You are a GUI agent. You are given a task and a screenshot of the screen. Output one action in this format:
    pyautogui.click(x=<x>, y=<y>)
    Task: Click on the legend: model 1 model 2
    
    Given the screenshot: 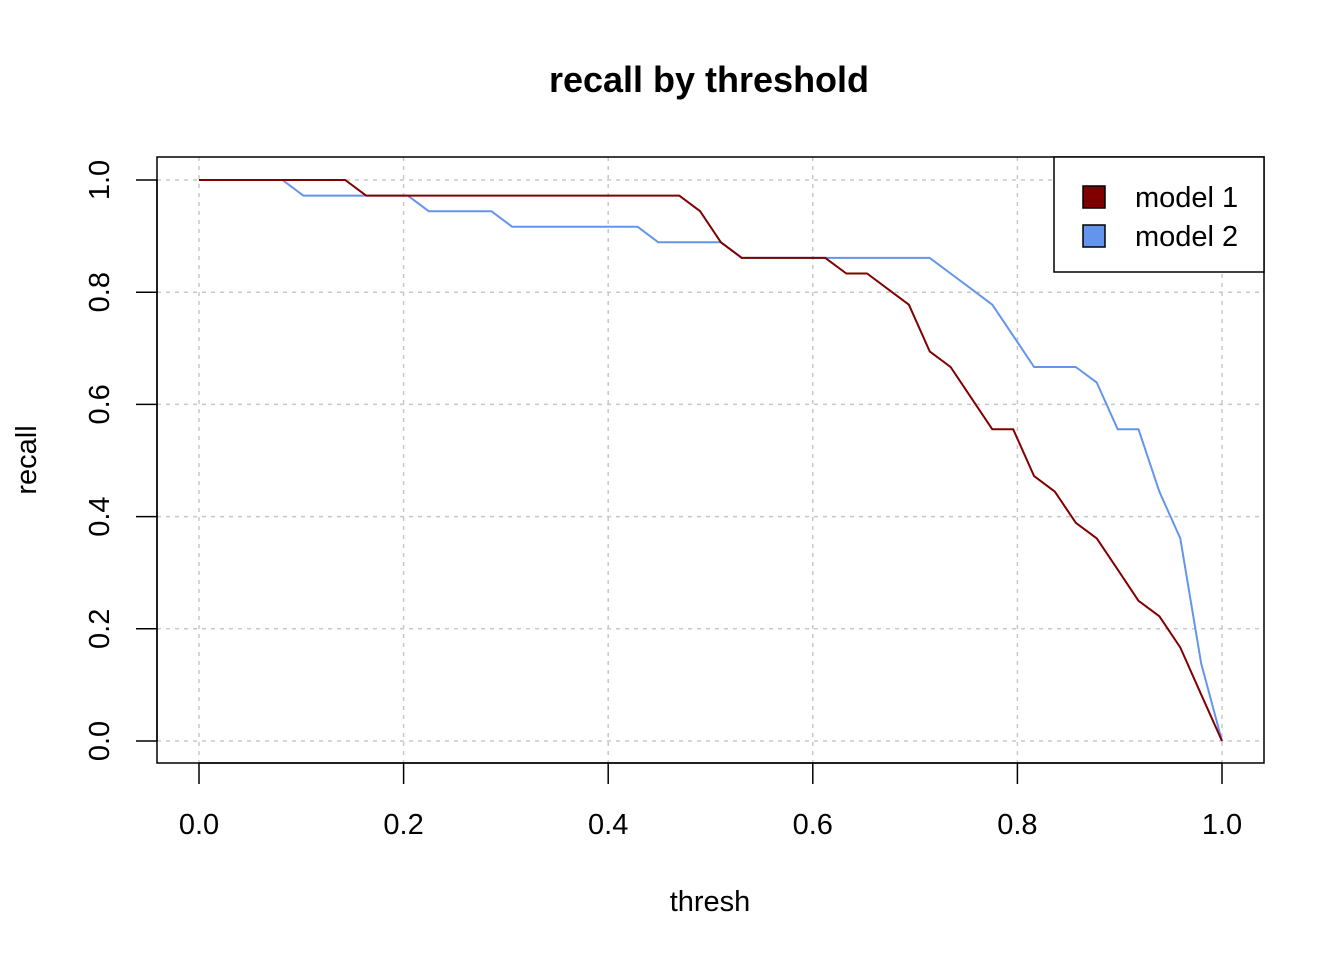 What is the action you would take?
    pyautogui.click(x=1159, y=214)
    